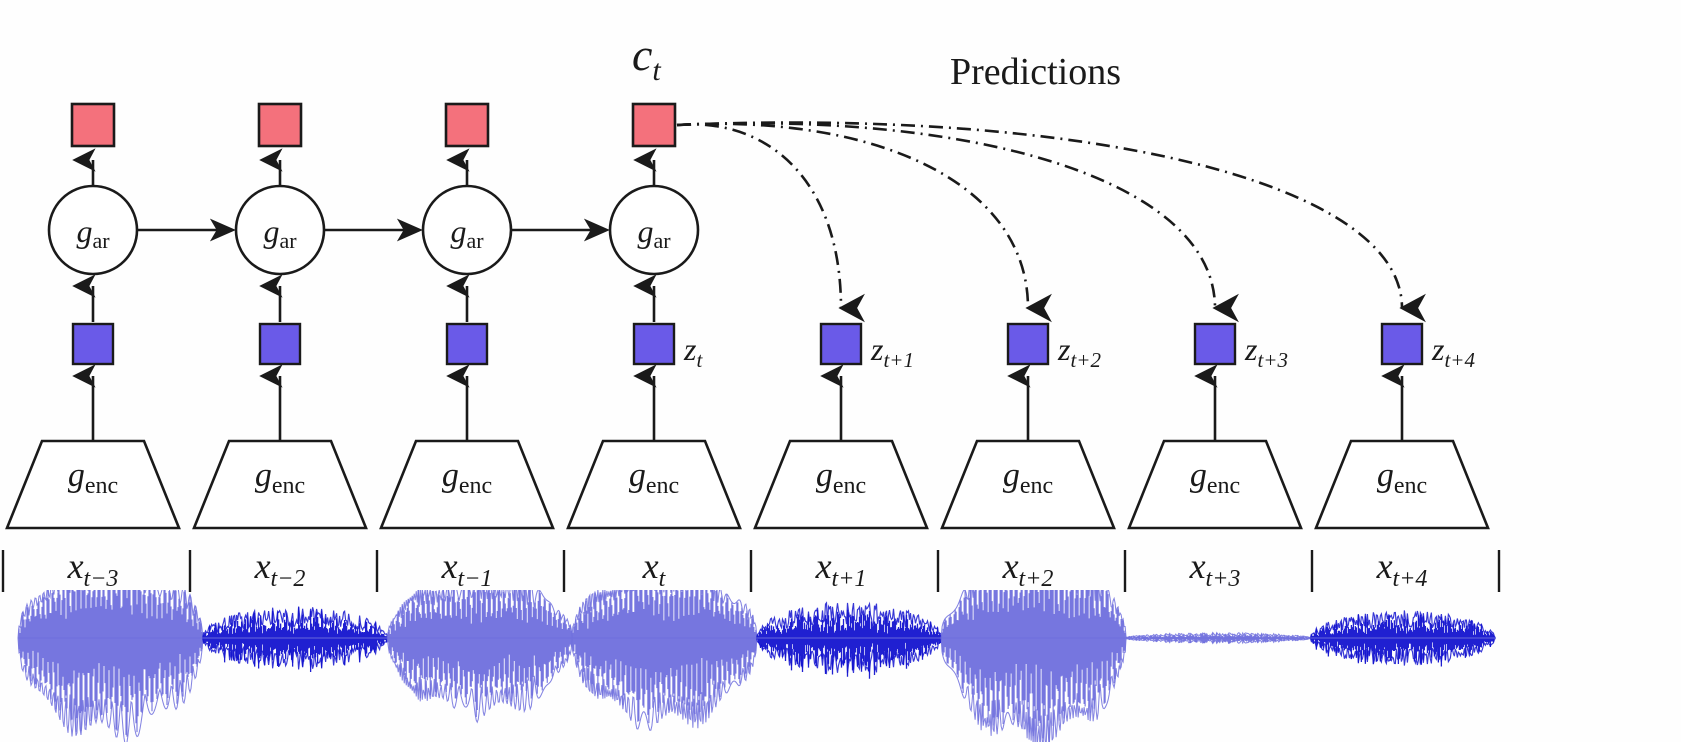 Image resolution: width=1681 pixels, height=742 pixels. What do you see at coordinates (654, 569) in the screenshot?
I see `input-label-3: xt` at bounding box center [654, 569].